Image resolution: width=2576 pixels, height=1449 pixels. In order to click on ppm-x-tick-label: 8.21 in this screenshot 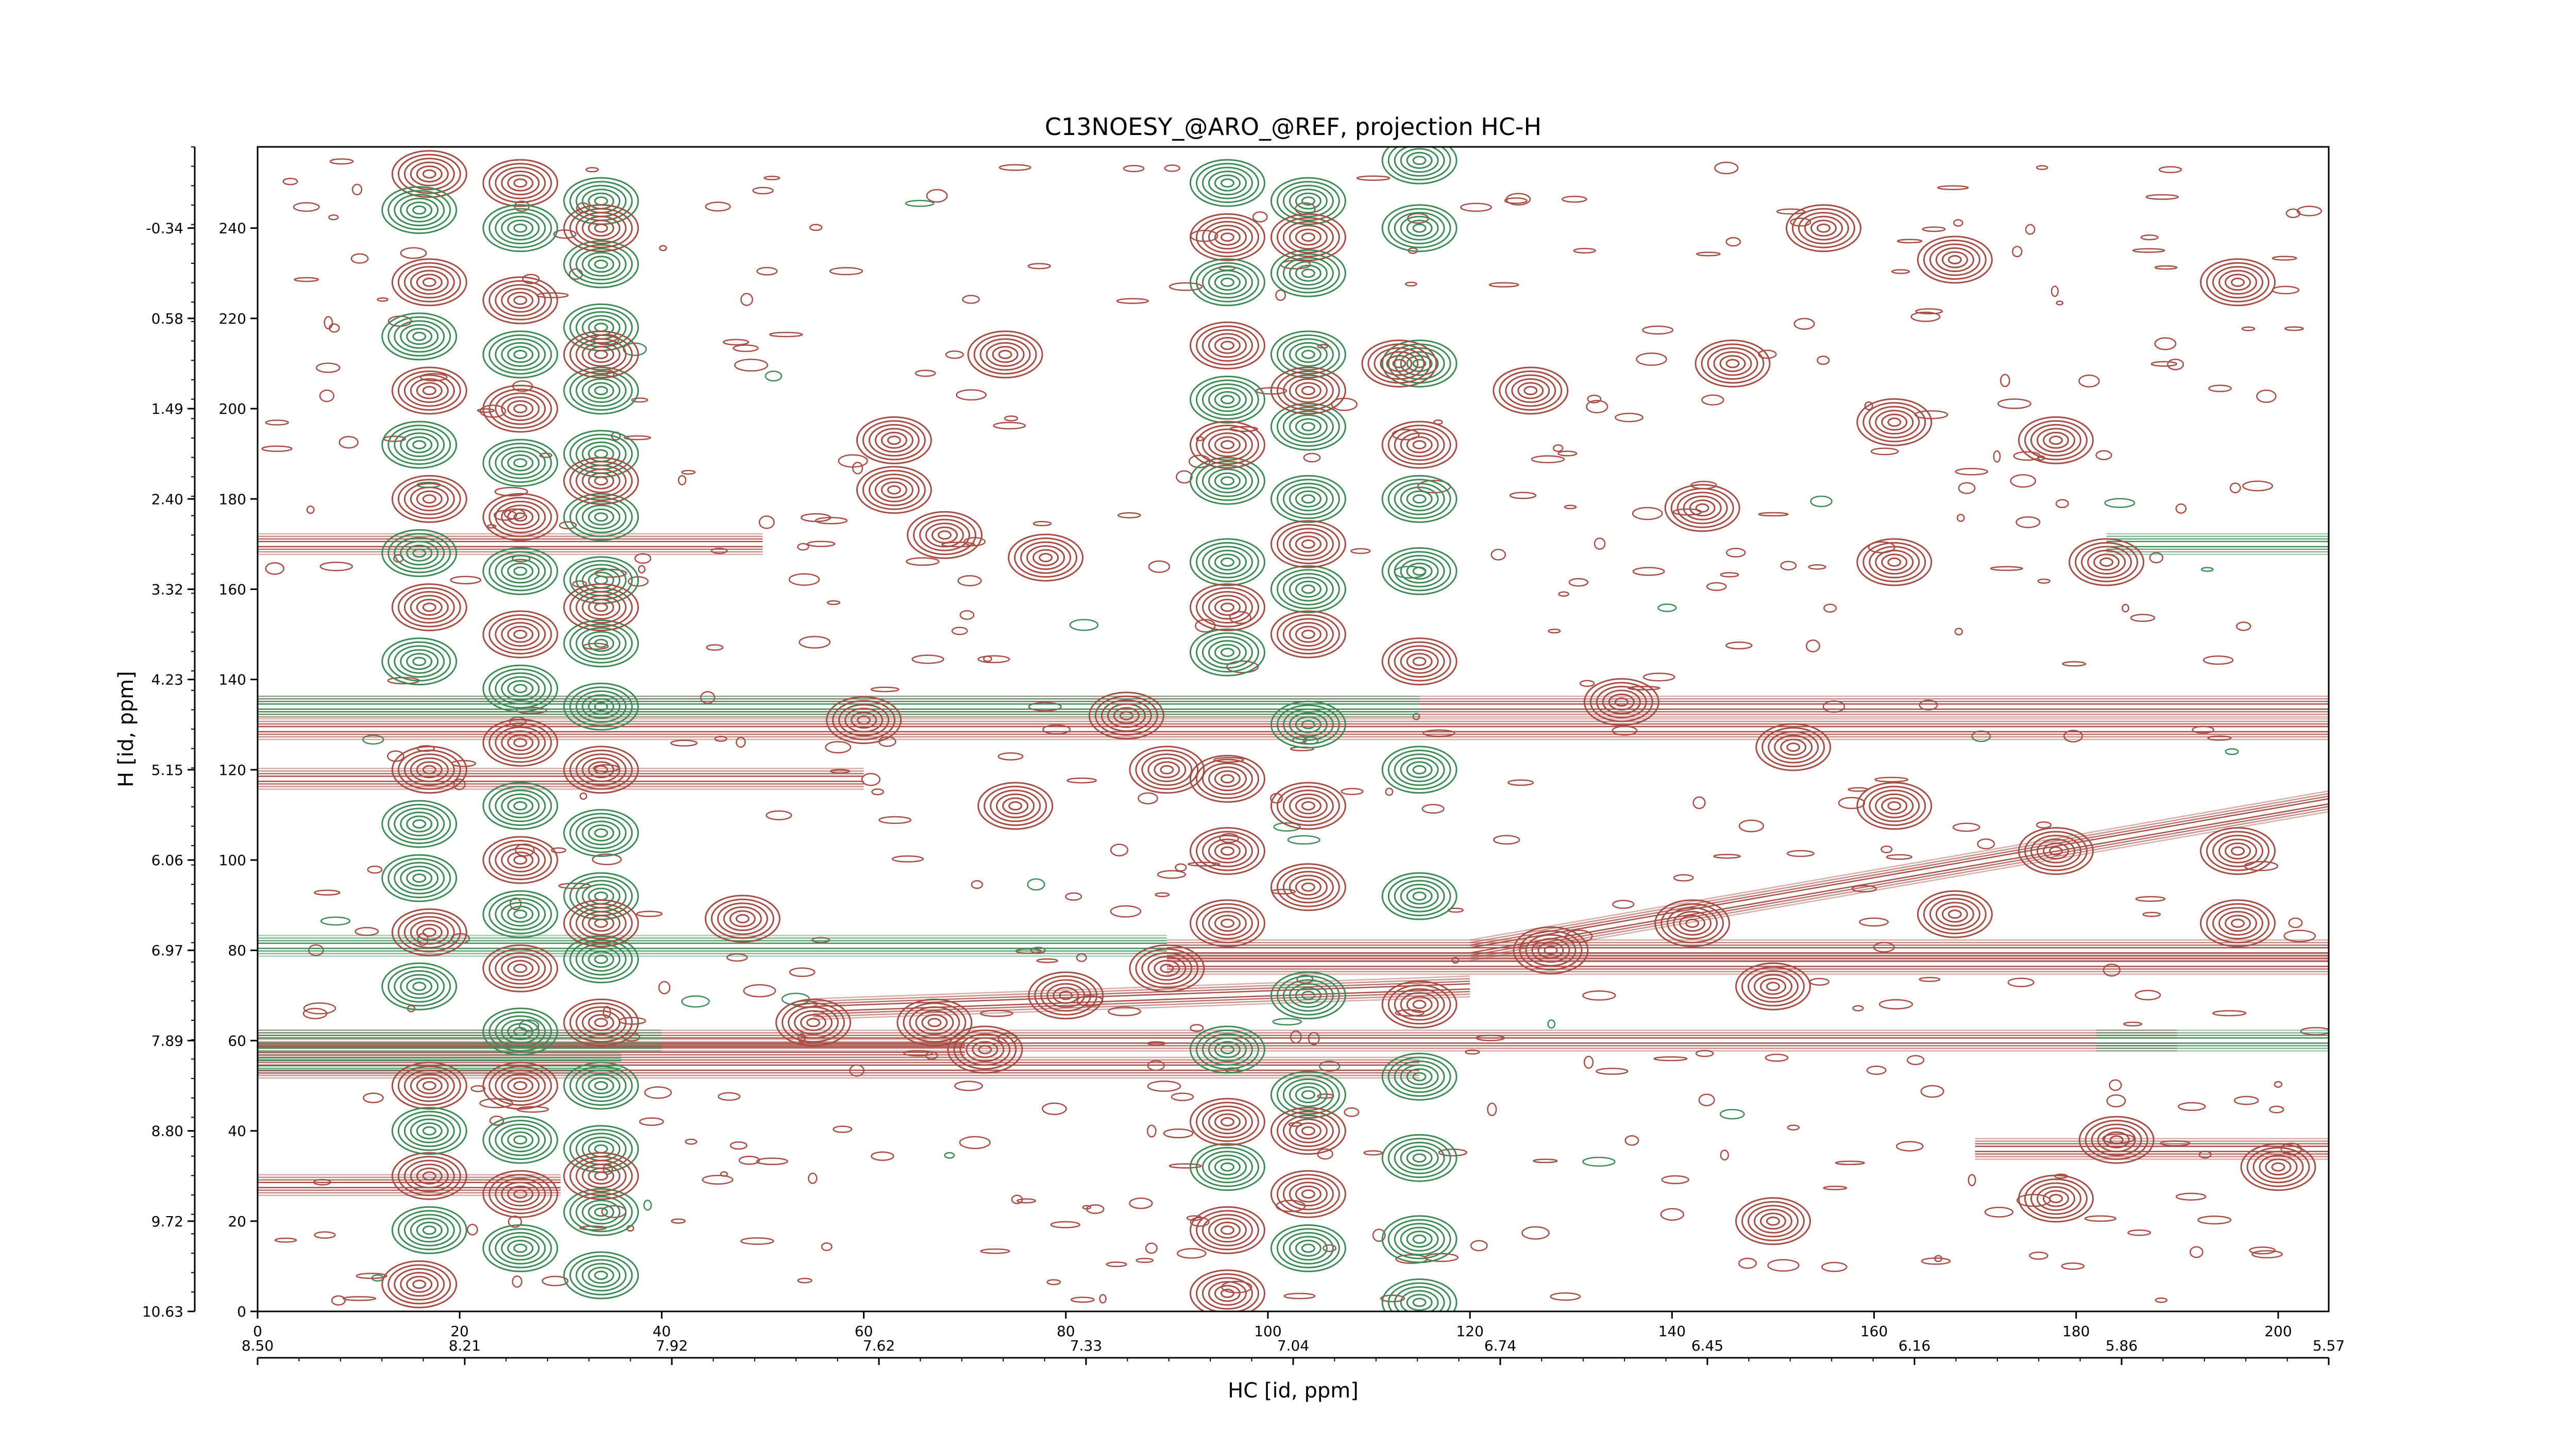, I will do `click(465, 1345)`.